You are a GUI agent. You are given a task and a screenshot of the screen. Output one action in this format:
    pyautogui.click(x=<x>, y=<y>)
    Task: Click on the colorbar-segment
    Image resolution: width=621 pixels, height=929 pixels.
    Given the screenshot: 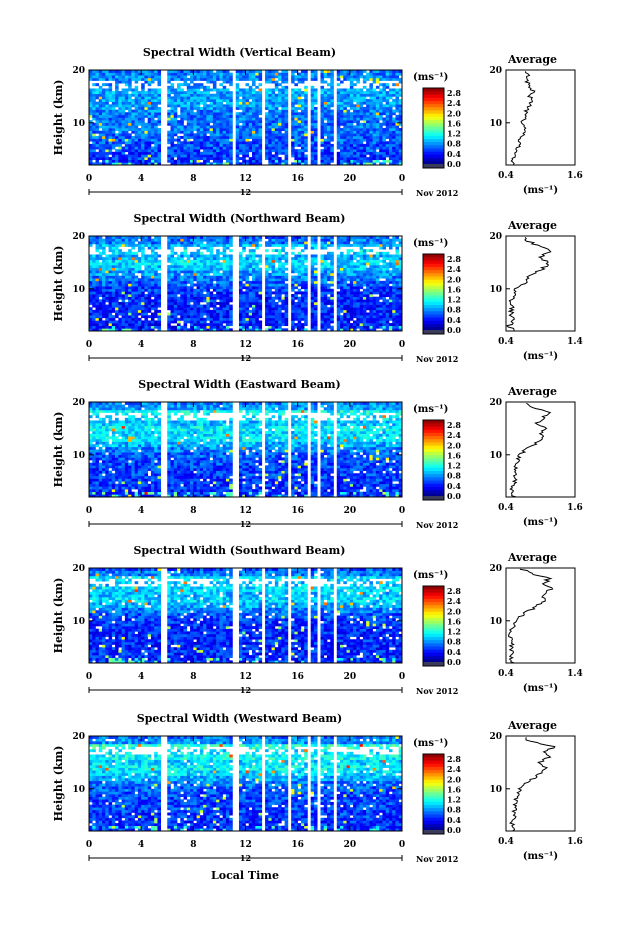 What is the action you would take?
    pyautogui.click(x=433, y=156)
    